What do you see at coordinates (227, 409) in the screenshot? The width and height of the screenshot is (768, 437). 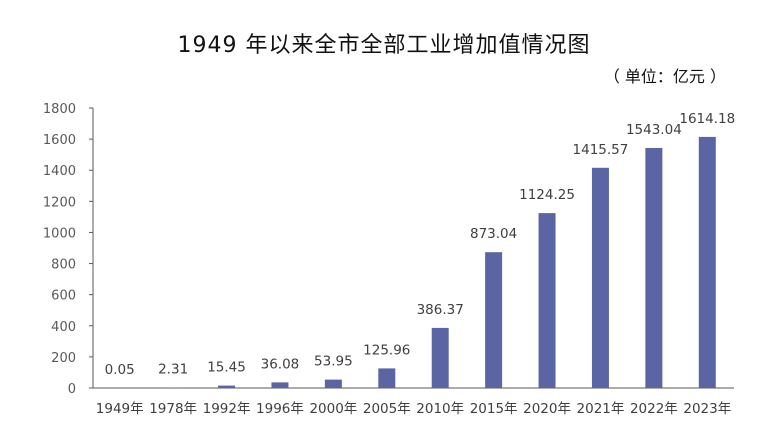 I see `x-tick-label: 1992年` at bounding box center [227, 409].